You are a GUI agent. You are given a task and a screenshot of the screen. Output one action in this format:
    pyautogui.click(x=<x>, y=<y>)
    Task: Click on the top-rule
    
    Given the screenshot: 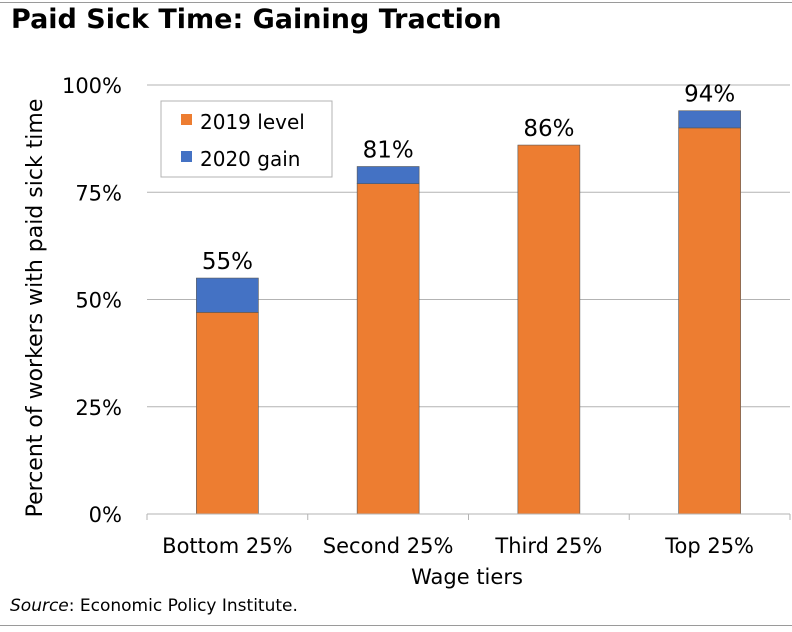 What is the action you would take?
    pyautogui.click(x=396, y=2)
    